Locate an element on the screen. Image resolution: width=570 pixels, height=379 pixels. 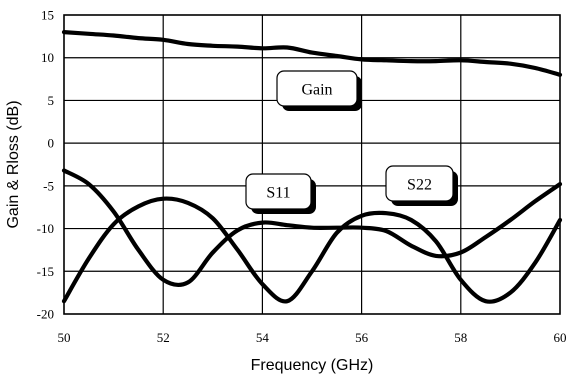
callout-label: Gain is located at coordinates (316, 90).